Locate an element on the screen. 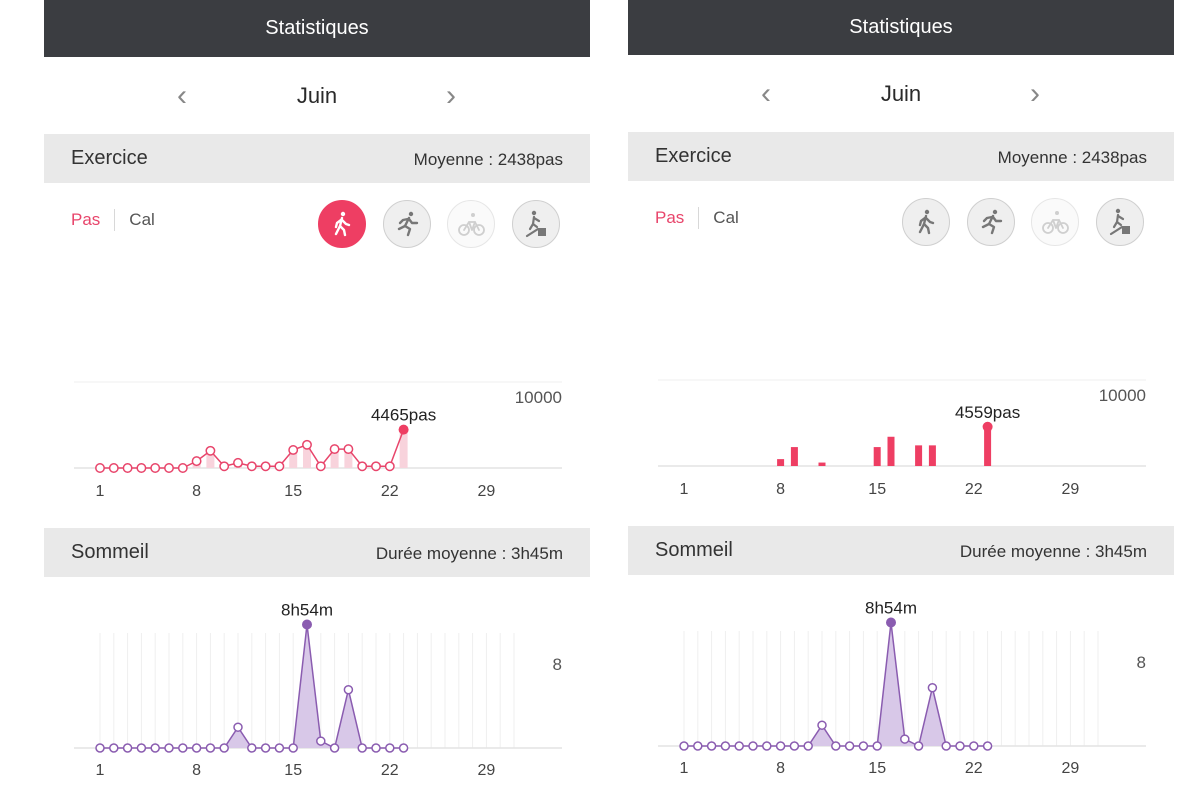 Image resolution: width=1200 pixels, height=800 pixels. stepper-icon is located at coordinates (535, 224).